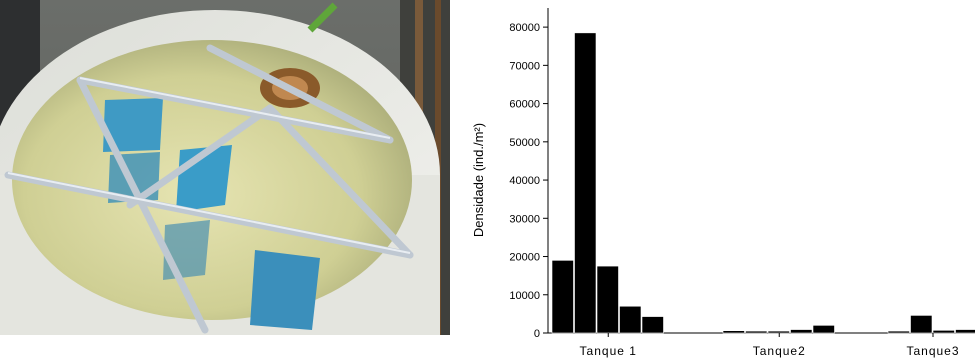  I want to click on y-axis-title: Densidade (ind./m²), so click(478, 180).